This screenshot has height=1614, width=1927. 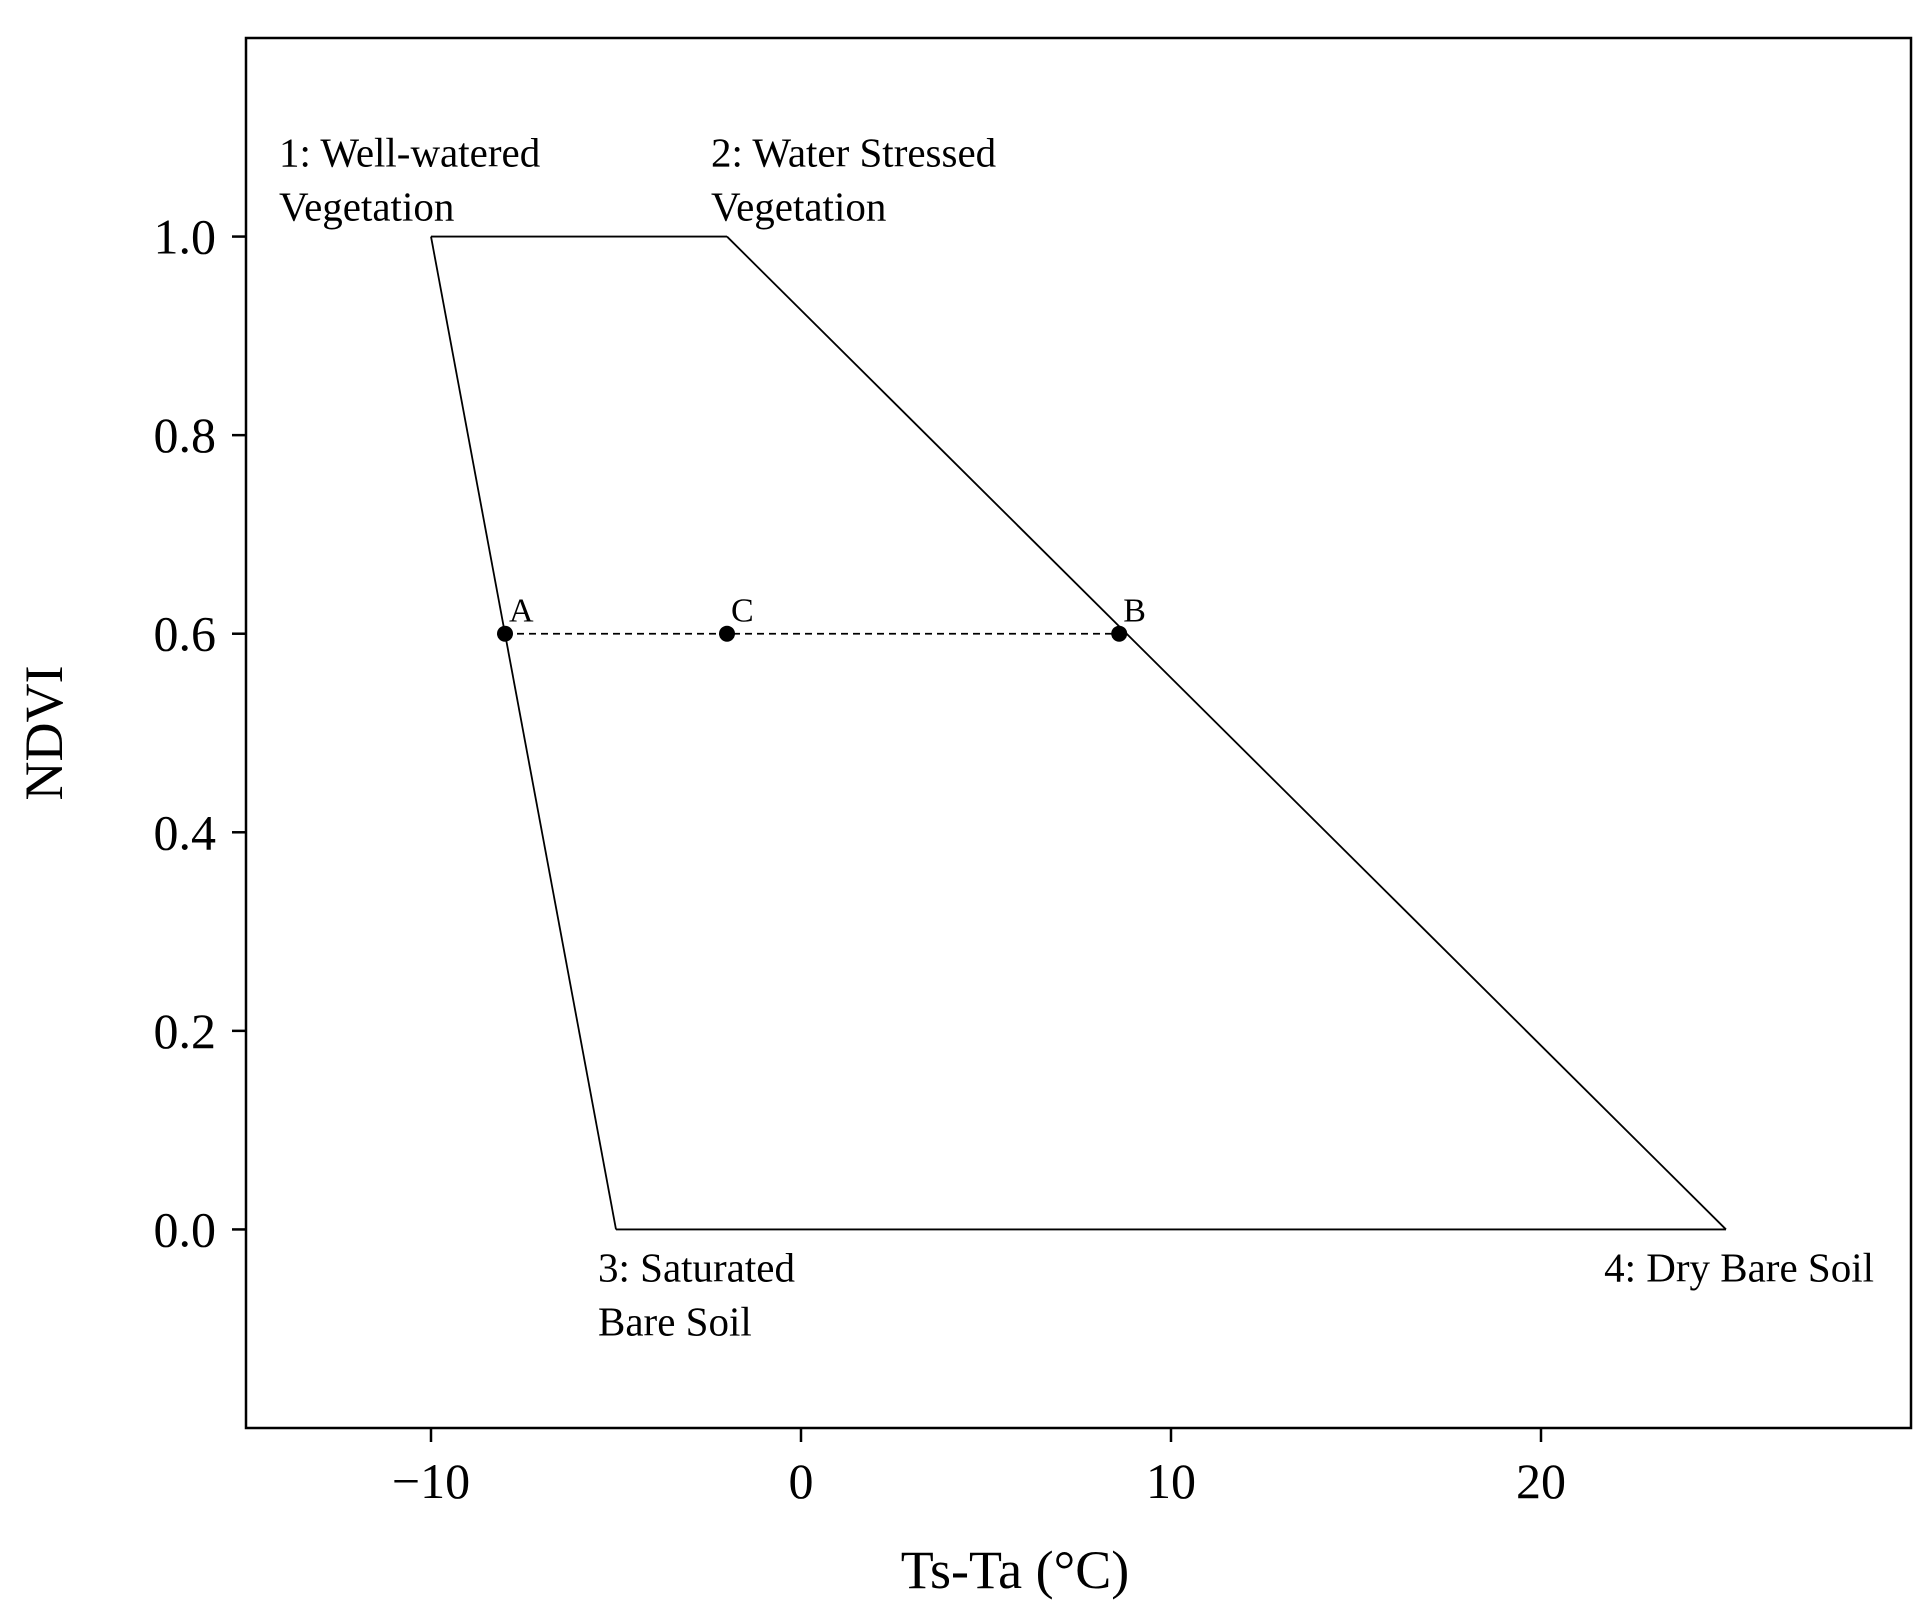 I want to click on corner-label: 4: Dry Bare Soil, so click(x=1739, y=1267).